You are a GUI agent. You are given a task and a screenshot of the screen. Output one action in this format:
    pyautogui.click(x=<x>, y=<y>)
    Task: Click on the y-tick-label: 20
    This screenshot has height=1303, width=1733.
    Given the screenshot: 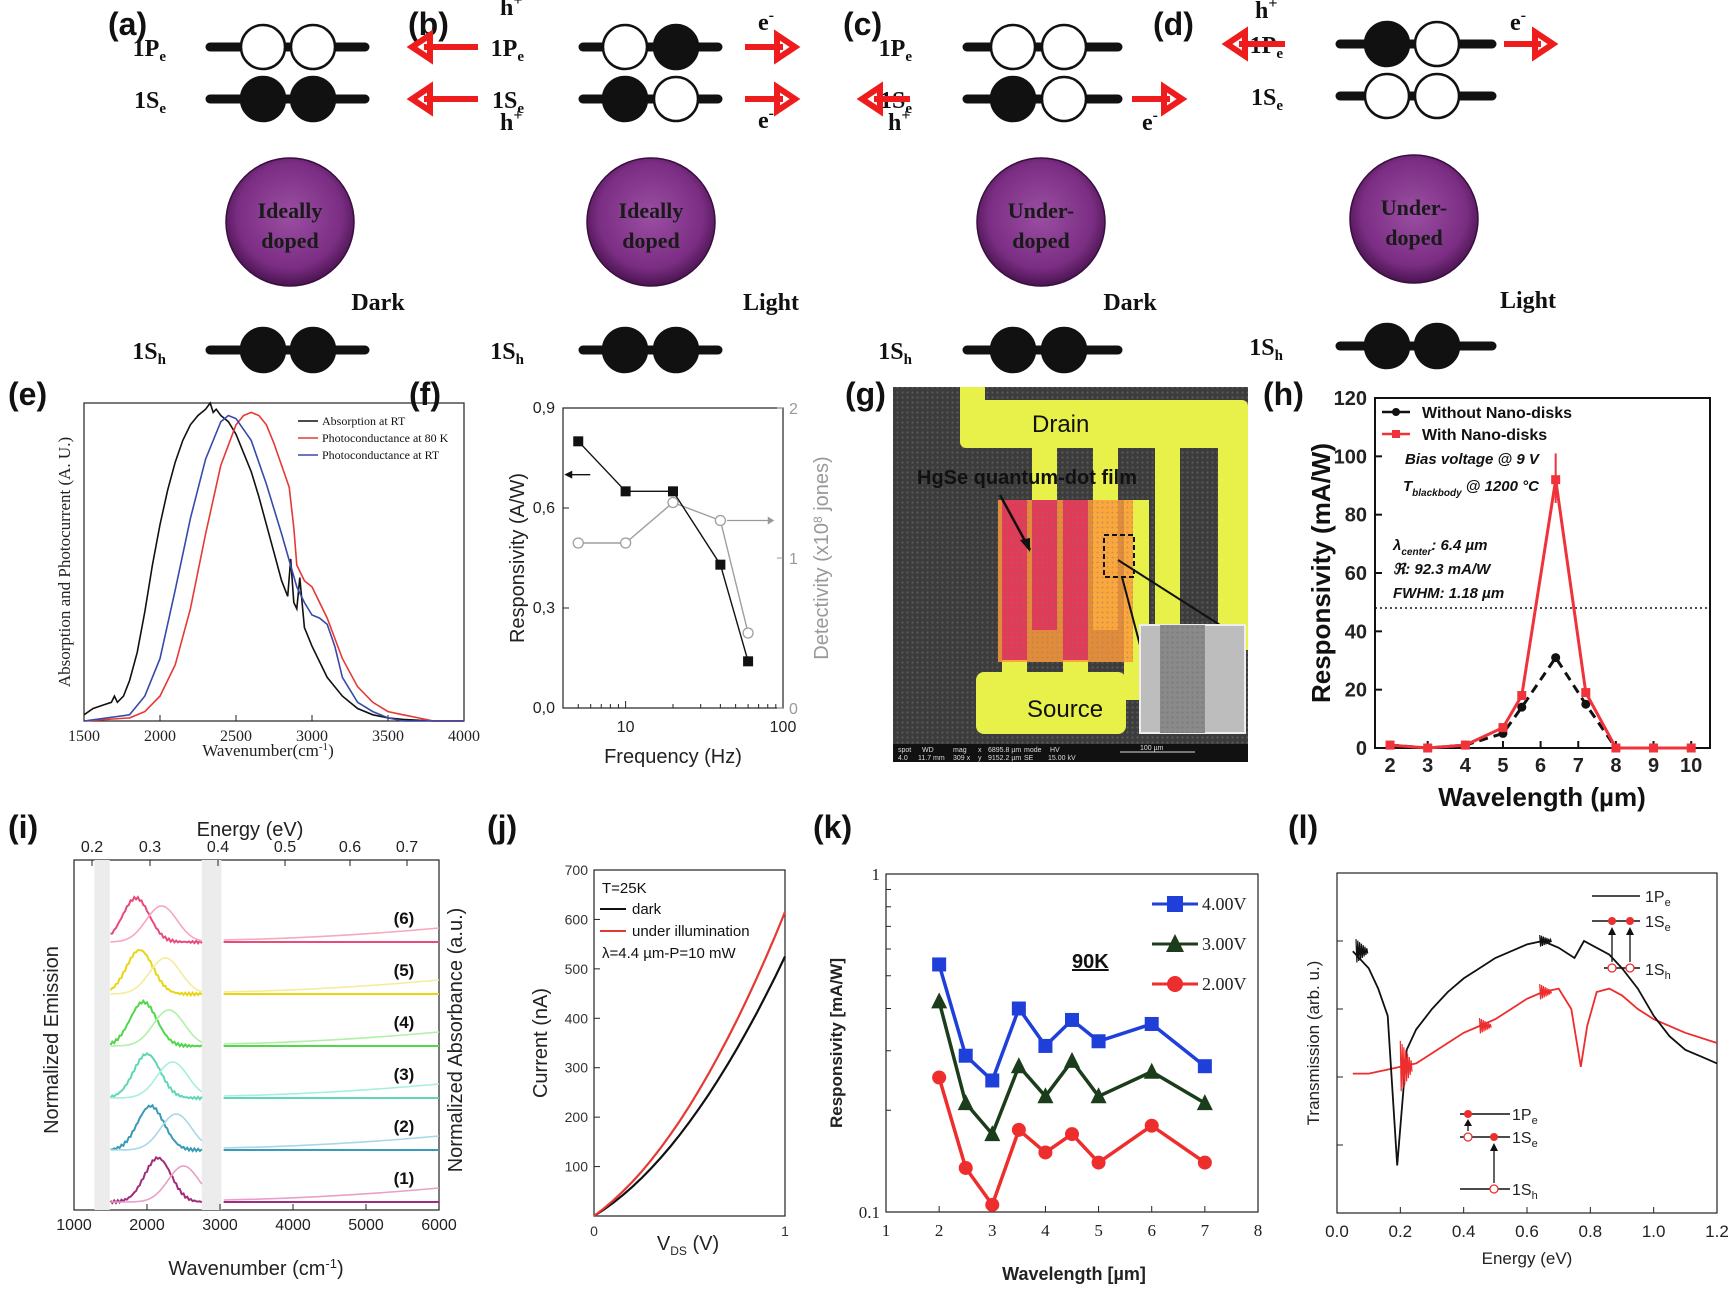 What is the action you would take?
    pyautogui.click(x=1356, y=691)
    